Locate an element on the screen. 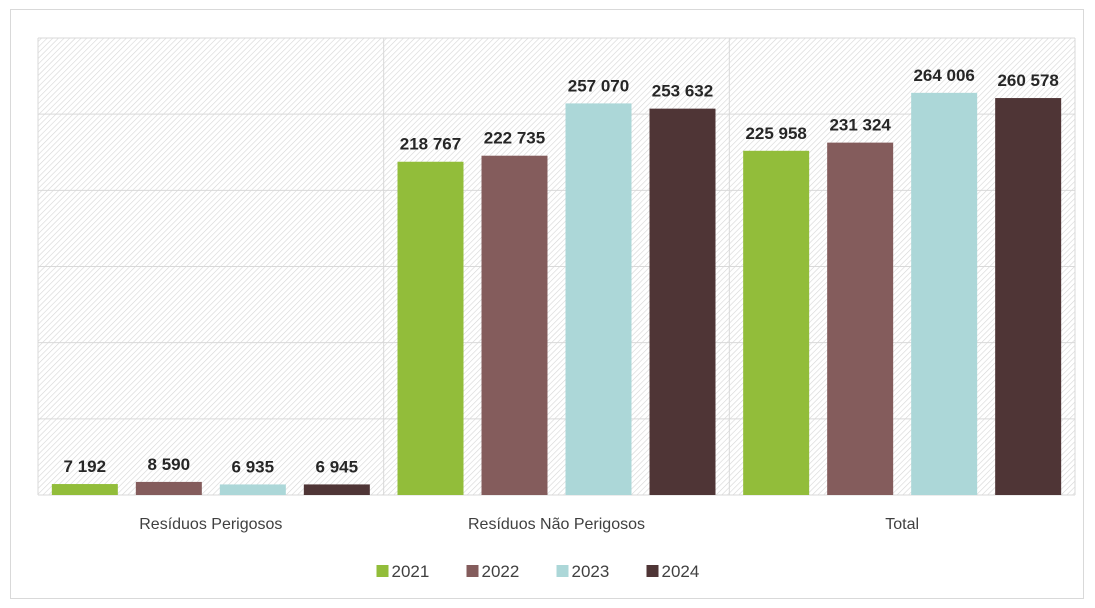  data-label: 231 324 is located at coordinates (860, 125).